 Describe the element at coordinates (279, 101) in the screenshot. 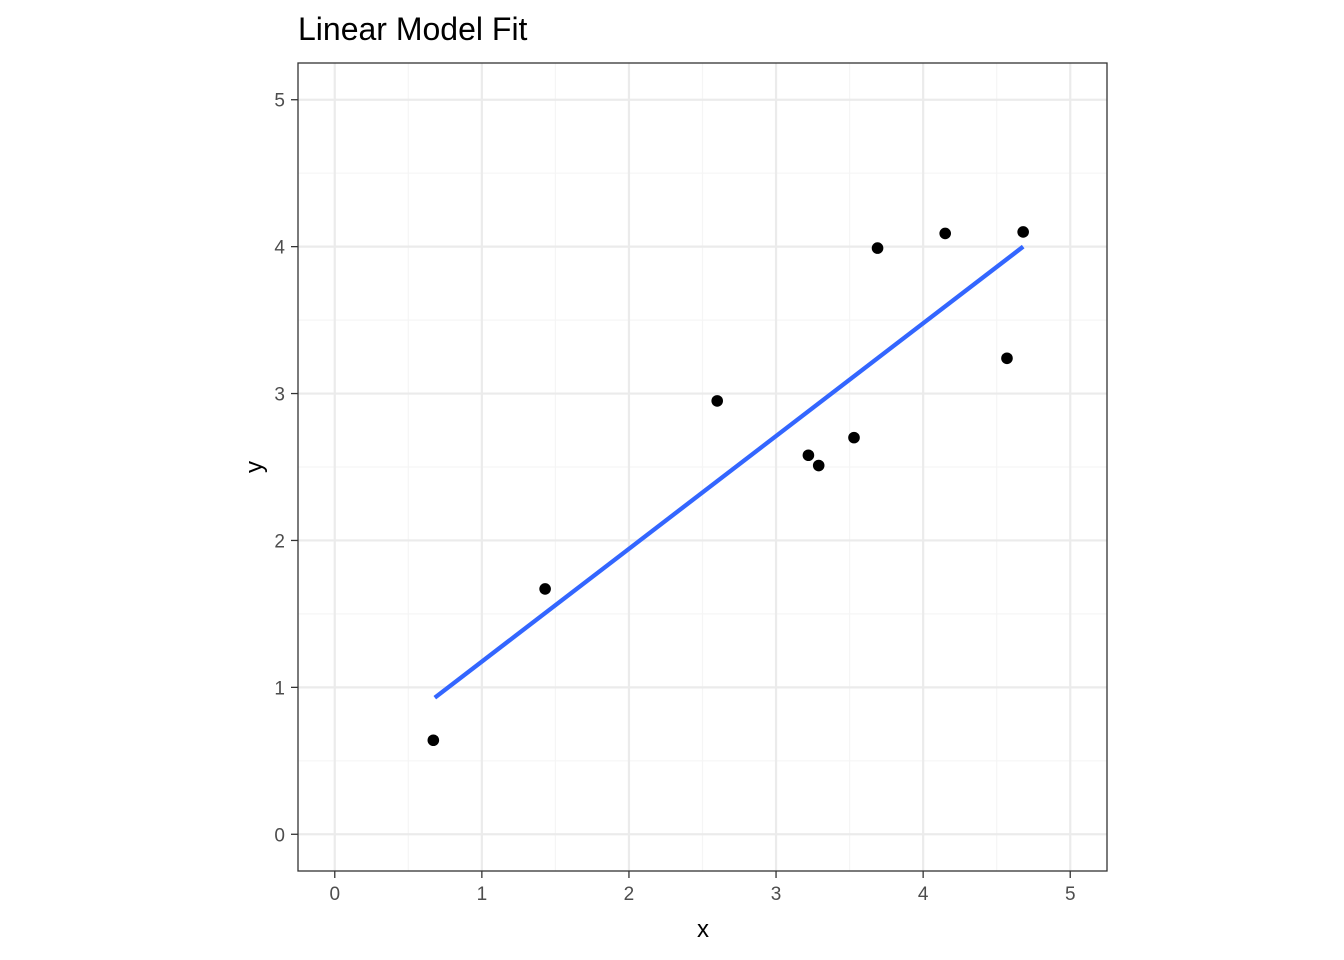

I see `y-tick-label: 5` at that location.